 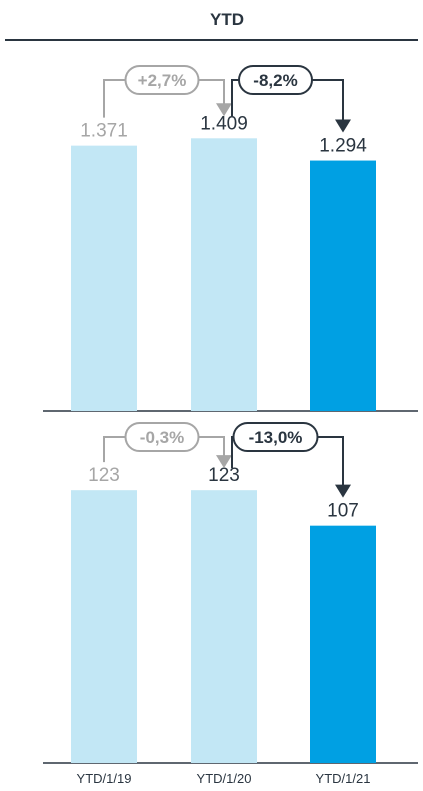 I want to click on change-indicator: +2,7%, so click(x=167, y=91).